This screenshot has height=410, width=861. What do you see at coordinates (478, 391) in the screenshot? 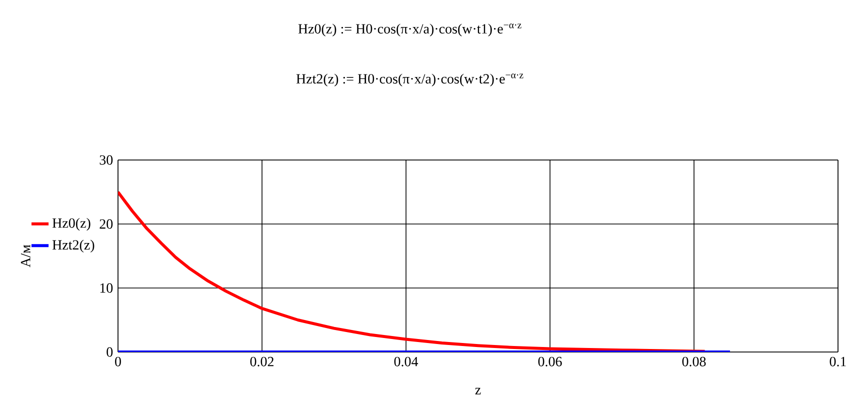
I see `x-axis-title: z` at bounding box center [478, 391].